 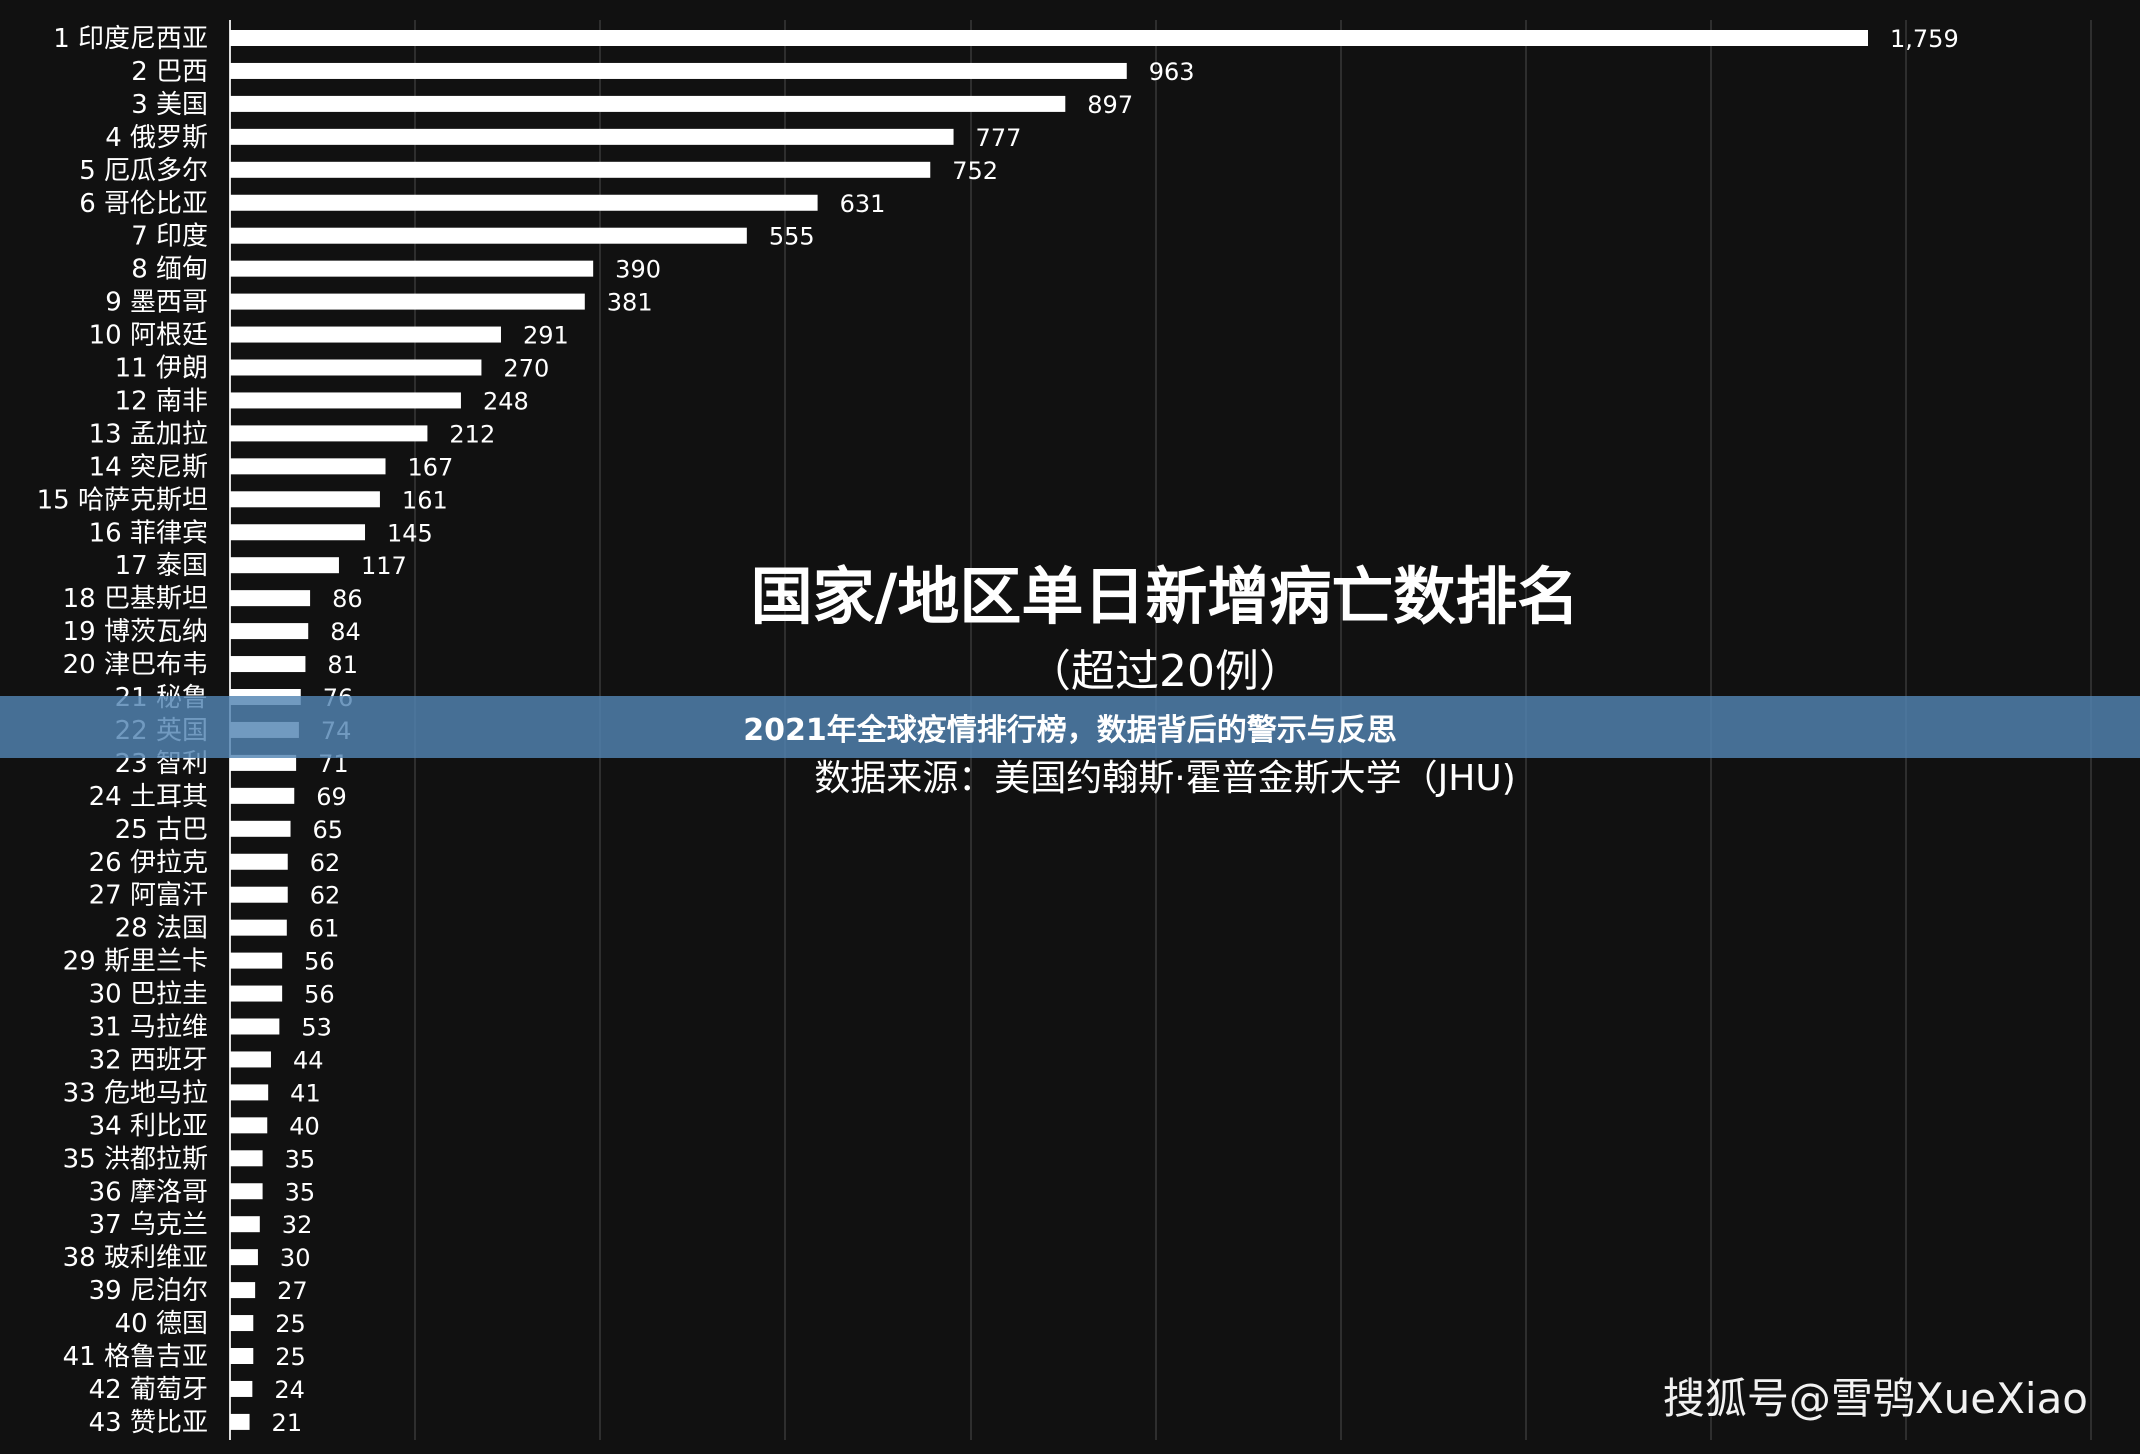 What do you see at coordinates (1165, 596) in the screenshot?
I see `chart-title: 国家/地区单日新增病亡数排名` at bounding box center [1165, 596].